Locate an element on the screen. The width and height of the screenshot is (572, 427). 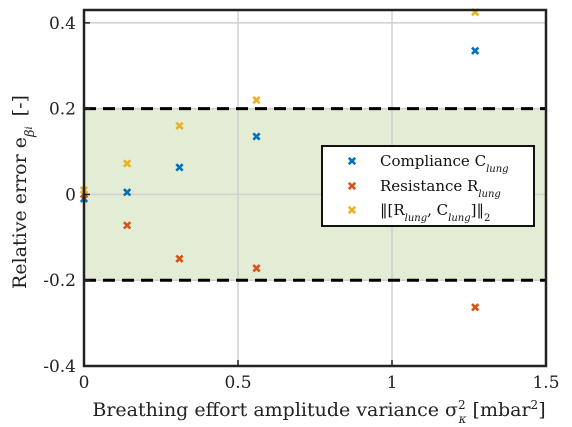
legend-label-part: , C is located at coordinates (437, 210).